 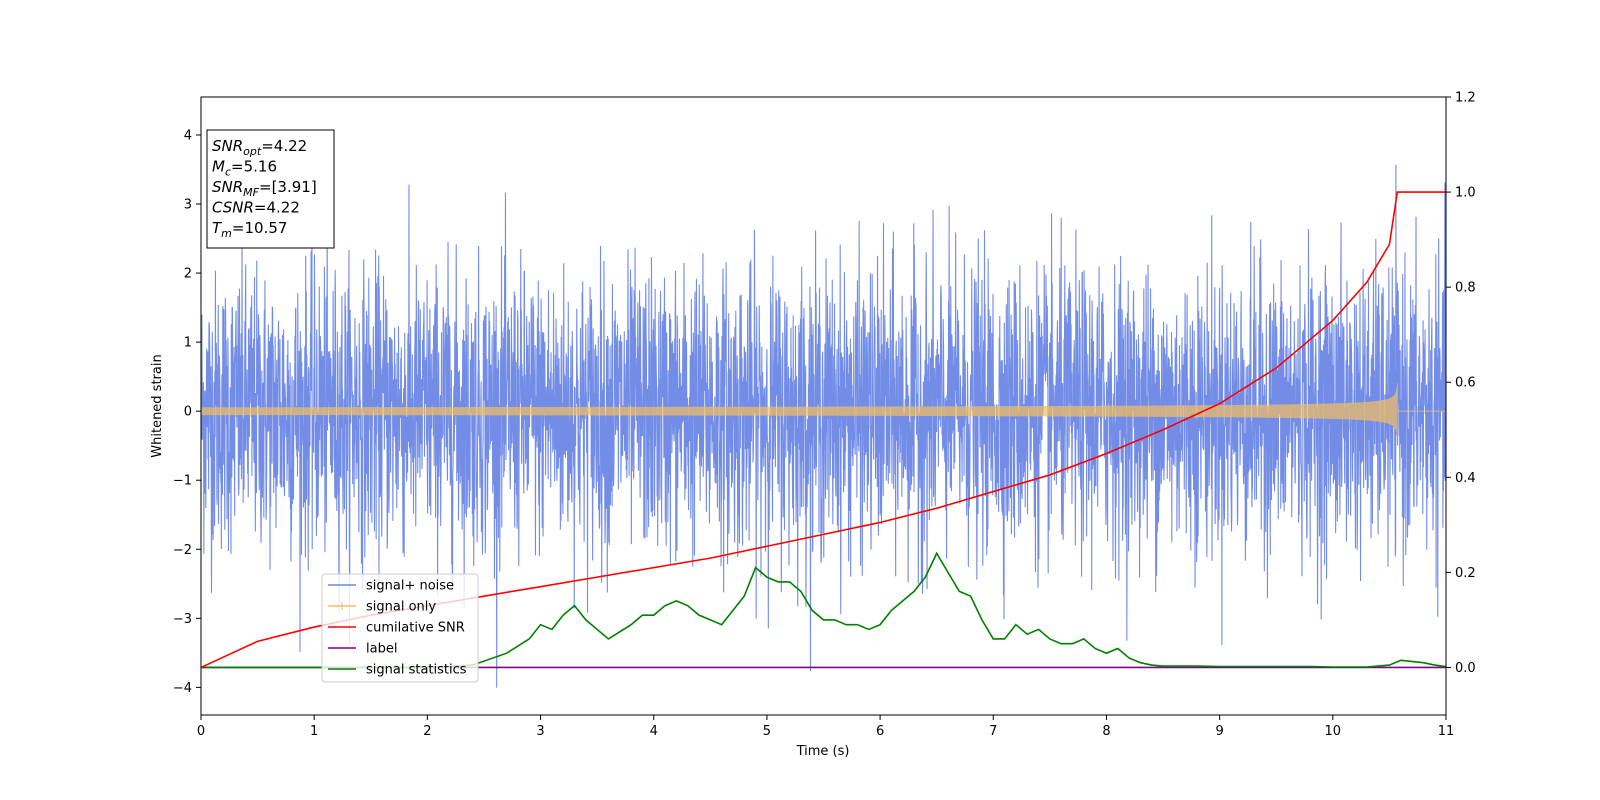 What do you see at coordinates (188, 343) in the screenshot?
I see `y-tick-label: 1` at bounding box center [188, 343].